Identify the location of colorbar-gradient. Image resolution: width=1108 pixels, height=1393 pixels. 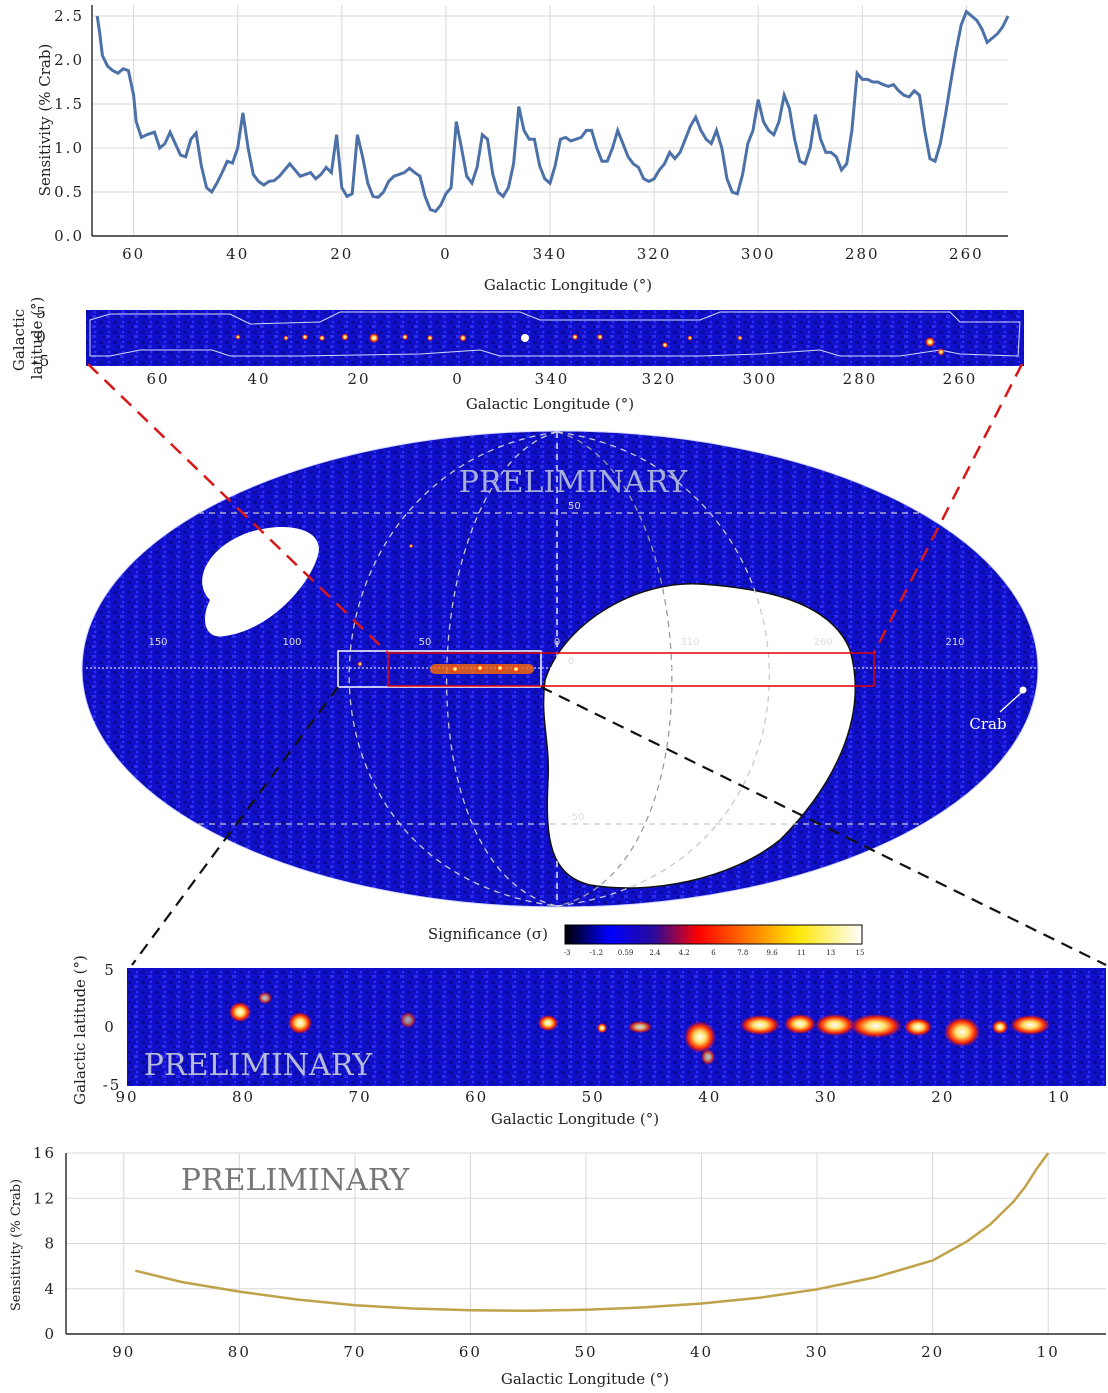
(713, 934).